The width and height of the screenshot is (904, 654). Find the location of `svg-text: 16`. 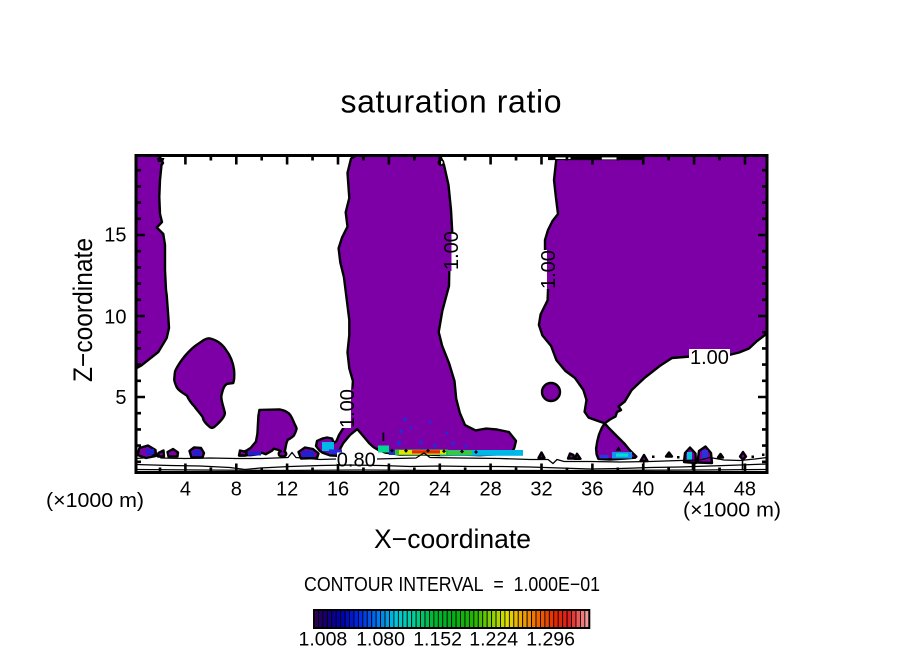

svg-text: 16 is located at coordinates (338, 490).